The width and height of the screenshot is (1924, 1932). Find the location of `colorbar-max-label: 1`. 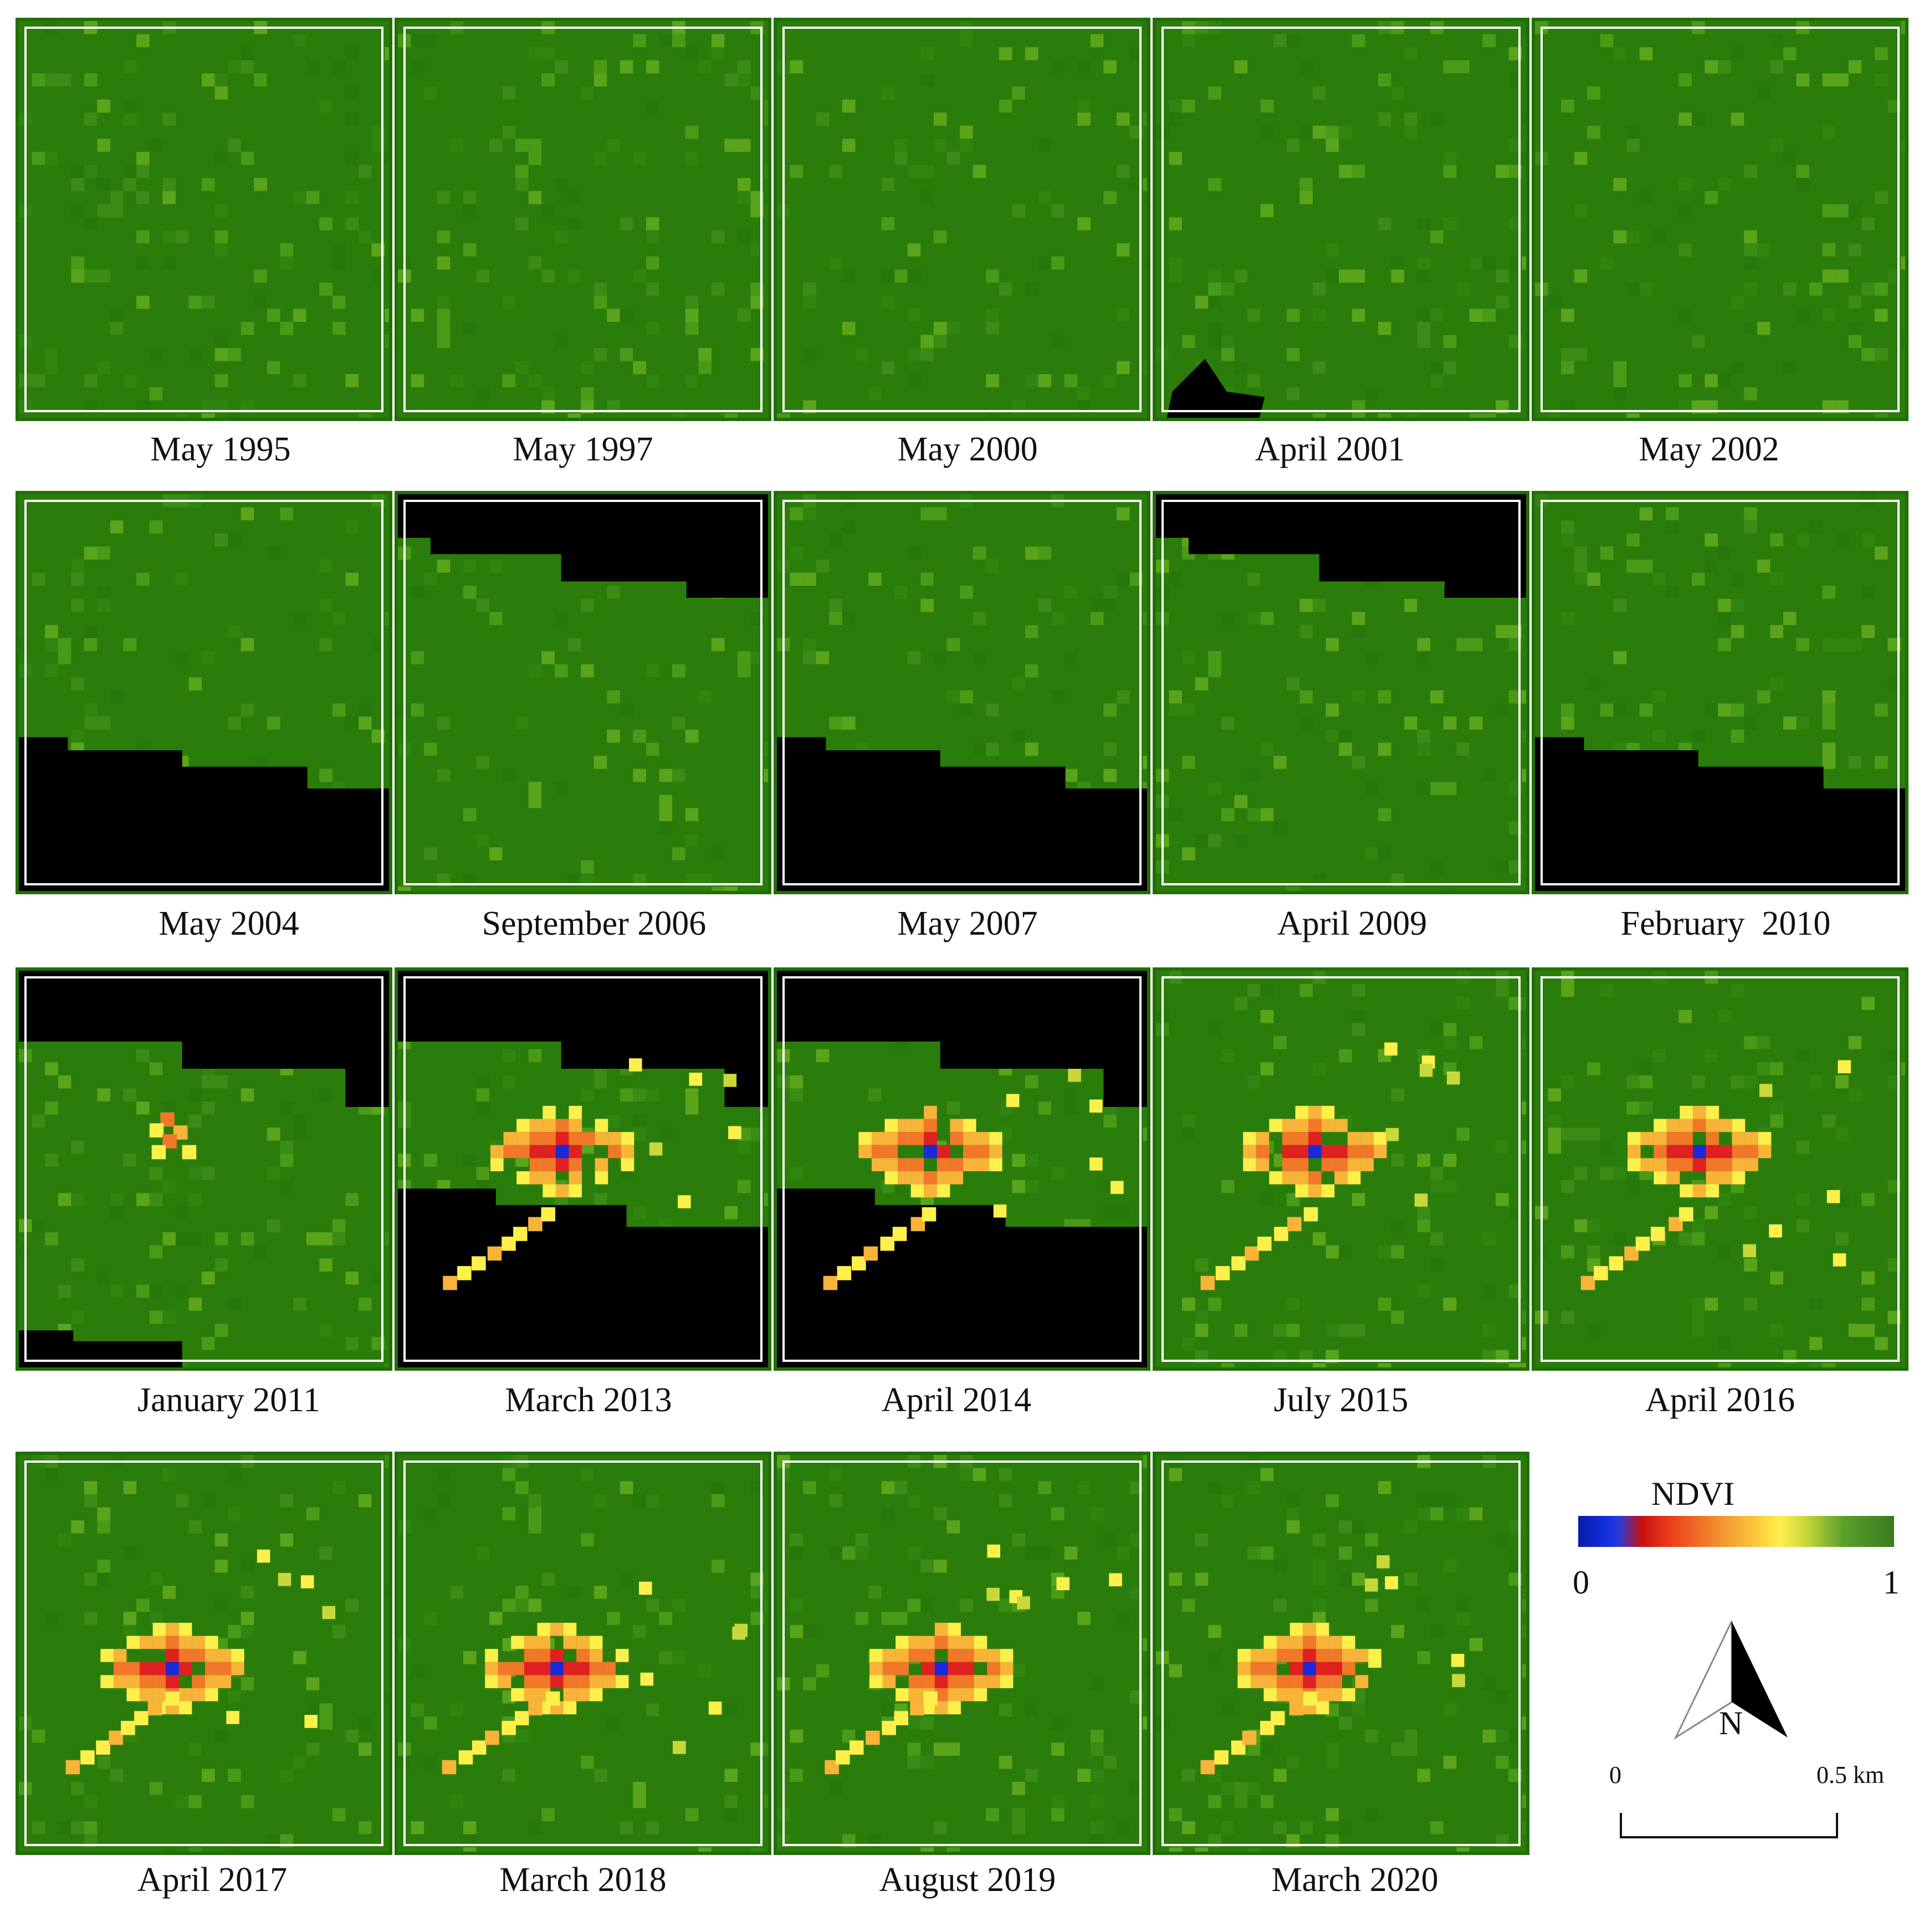

colorbar-max-label: 1 is located at coordinates (1892, 1582).